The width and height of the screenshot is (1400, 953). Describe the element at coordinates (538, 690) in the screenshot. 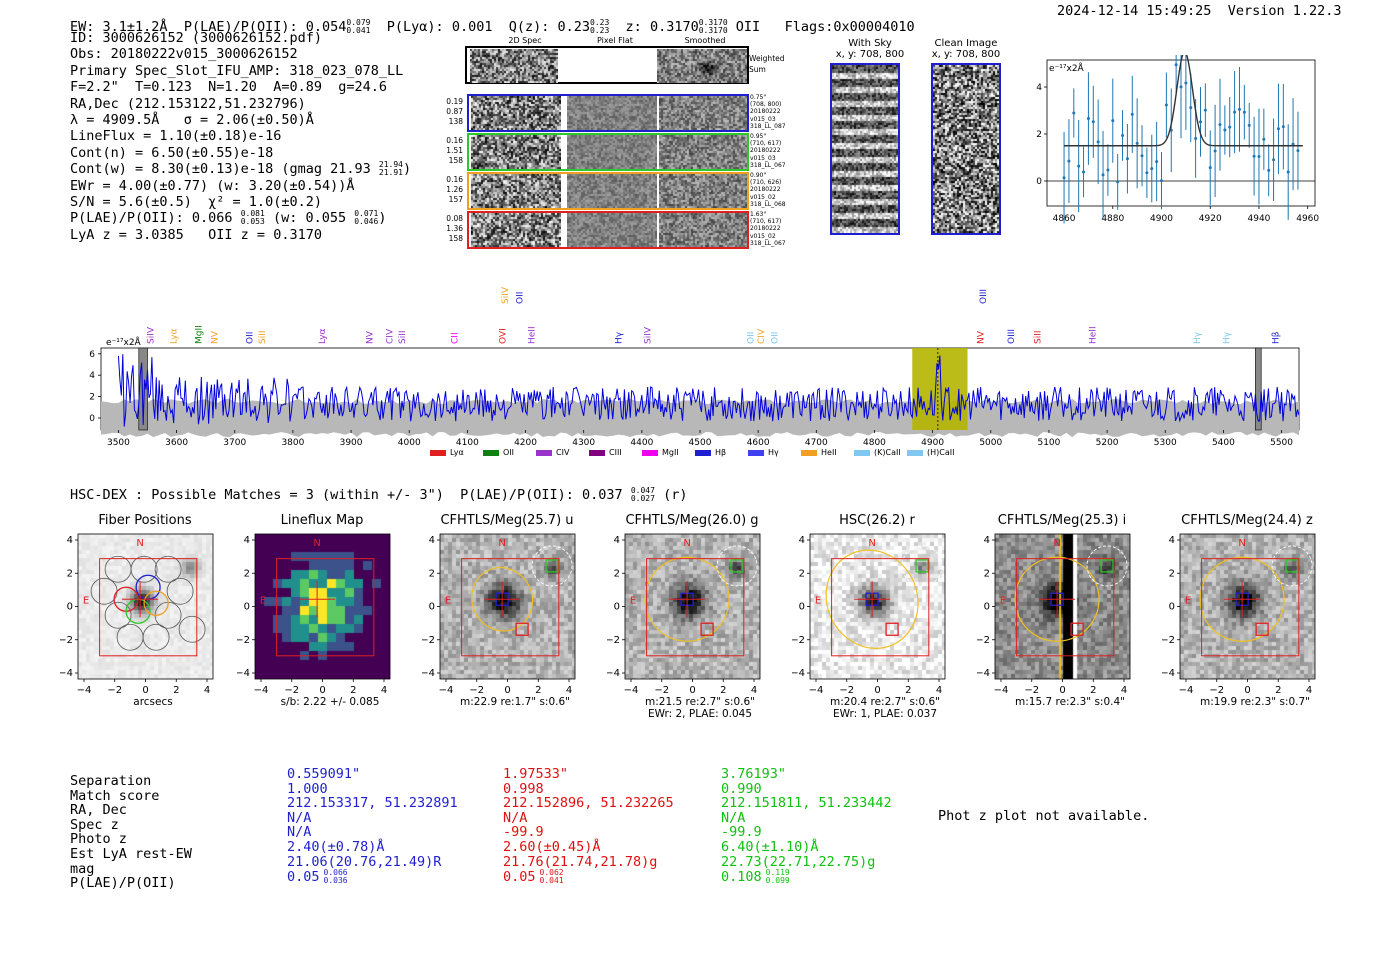

I see `stamp-xtick: 2` at that location.